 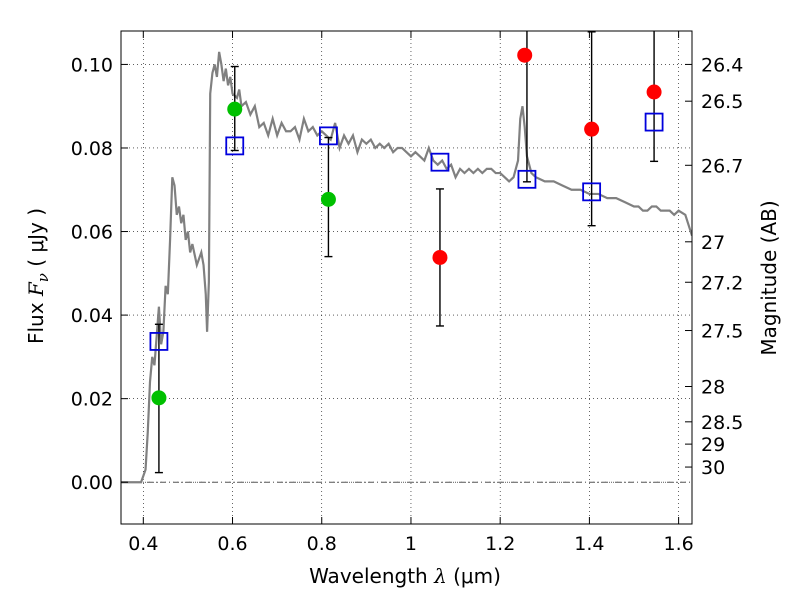 I want to click on magnitude-tick-label: 27, so click(x=713, y=243).